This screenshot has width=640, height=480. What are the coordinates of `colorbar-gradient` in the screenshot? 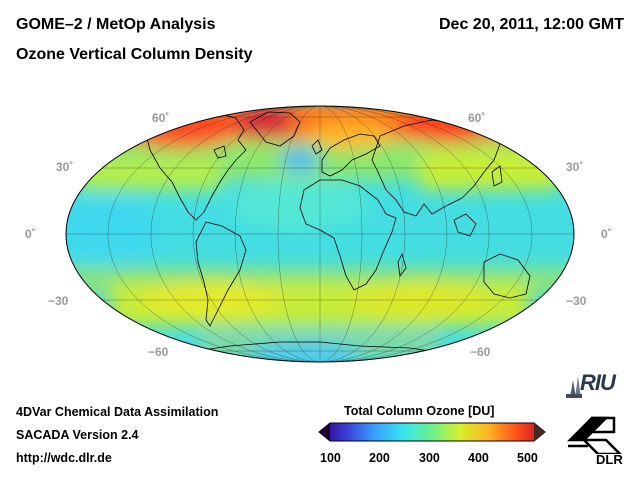 It's located at (432, 432).